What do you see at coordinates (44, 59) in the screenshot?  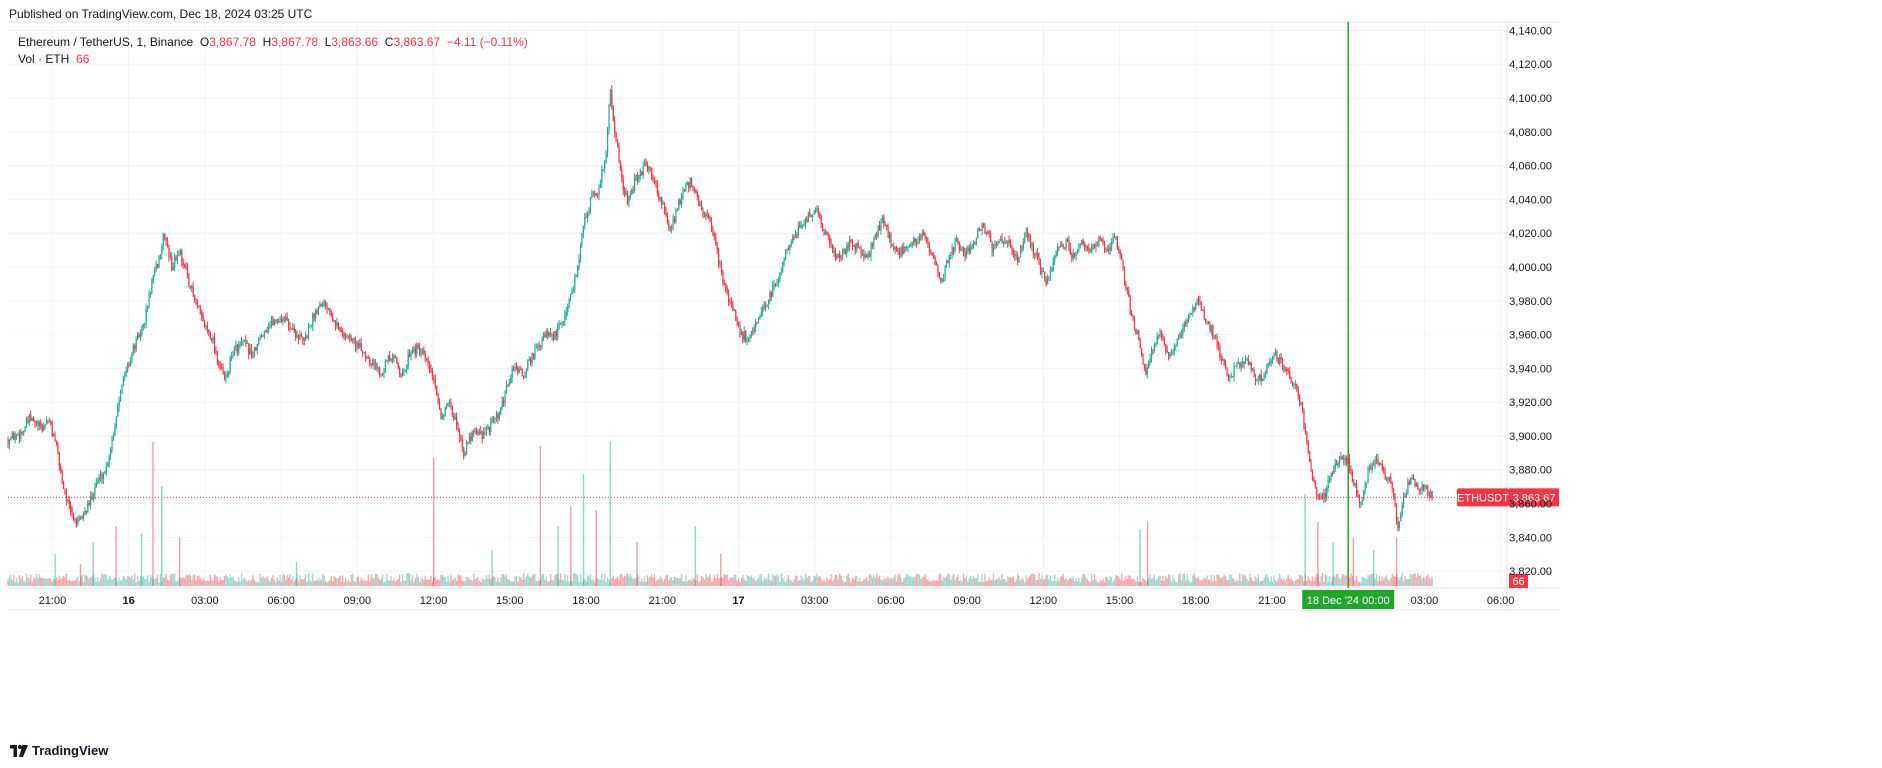 I see `volume-label: Vol · ETH` at bounding box center [44, 59].